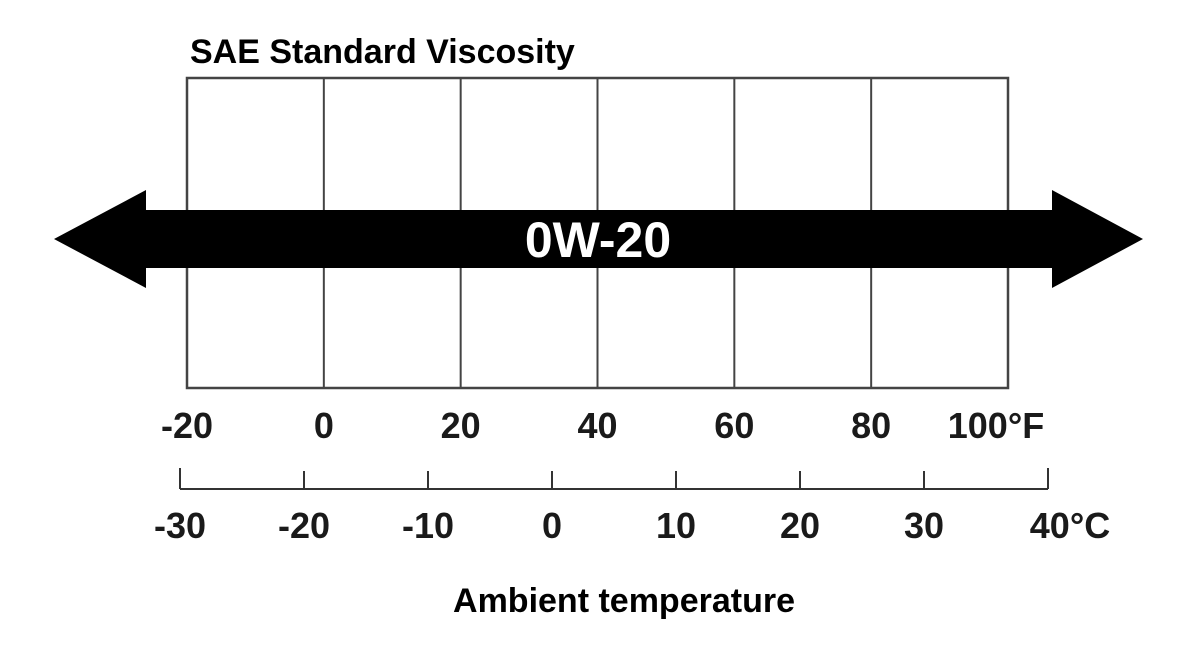 This screenshot has width=1200, height=660. I want to click on c-tick-label: 20, so click(800, 525).